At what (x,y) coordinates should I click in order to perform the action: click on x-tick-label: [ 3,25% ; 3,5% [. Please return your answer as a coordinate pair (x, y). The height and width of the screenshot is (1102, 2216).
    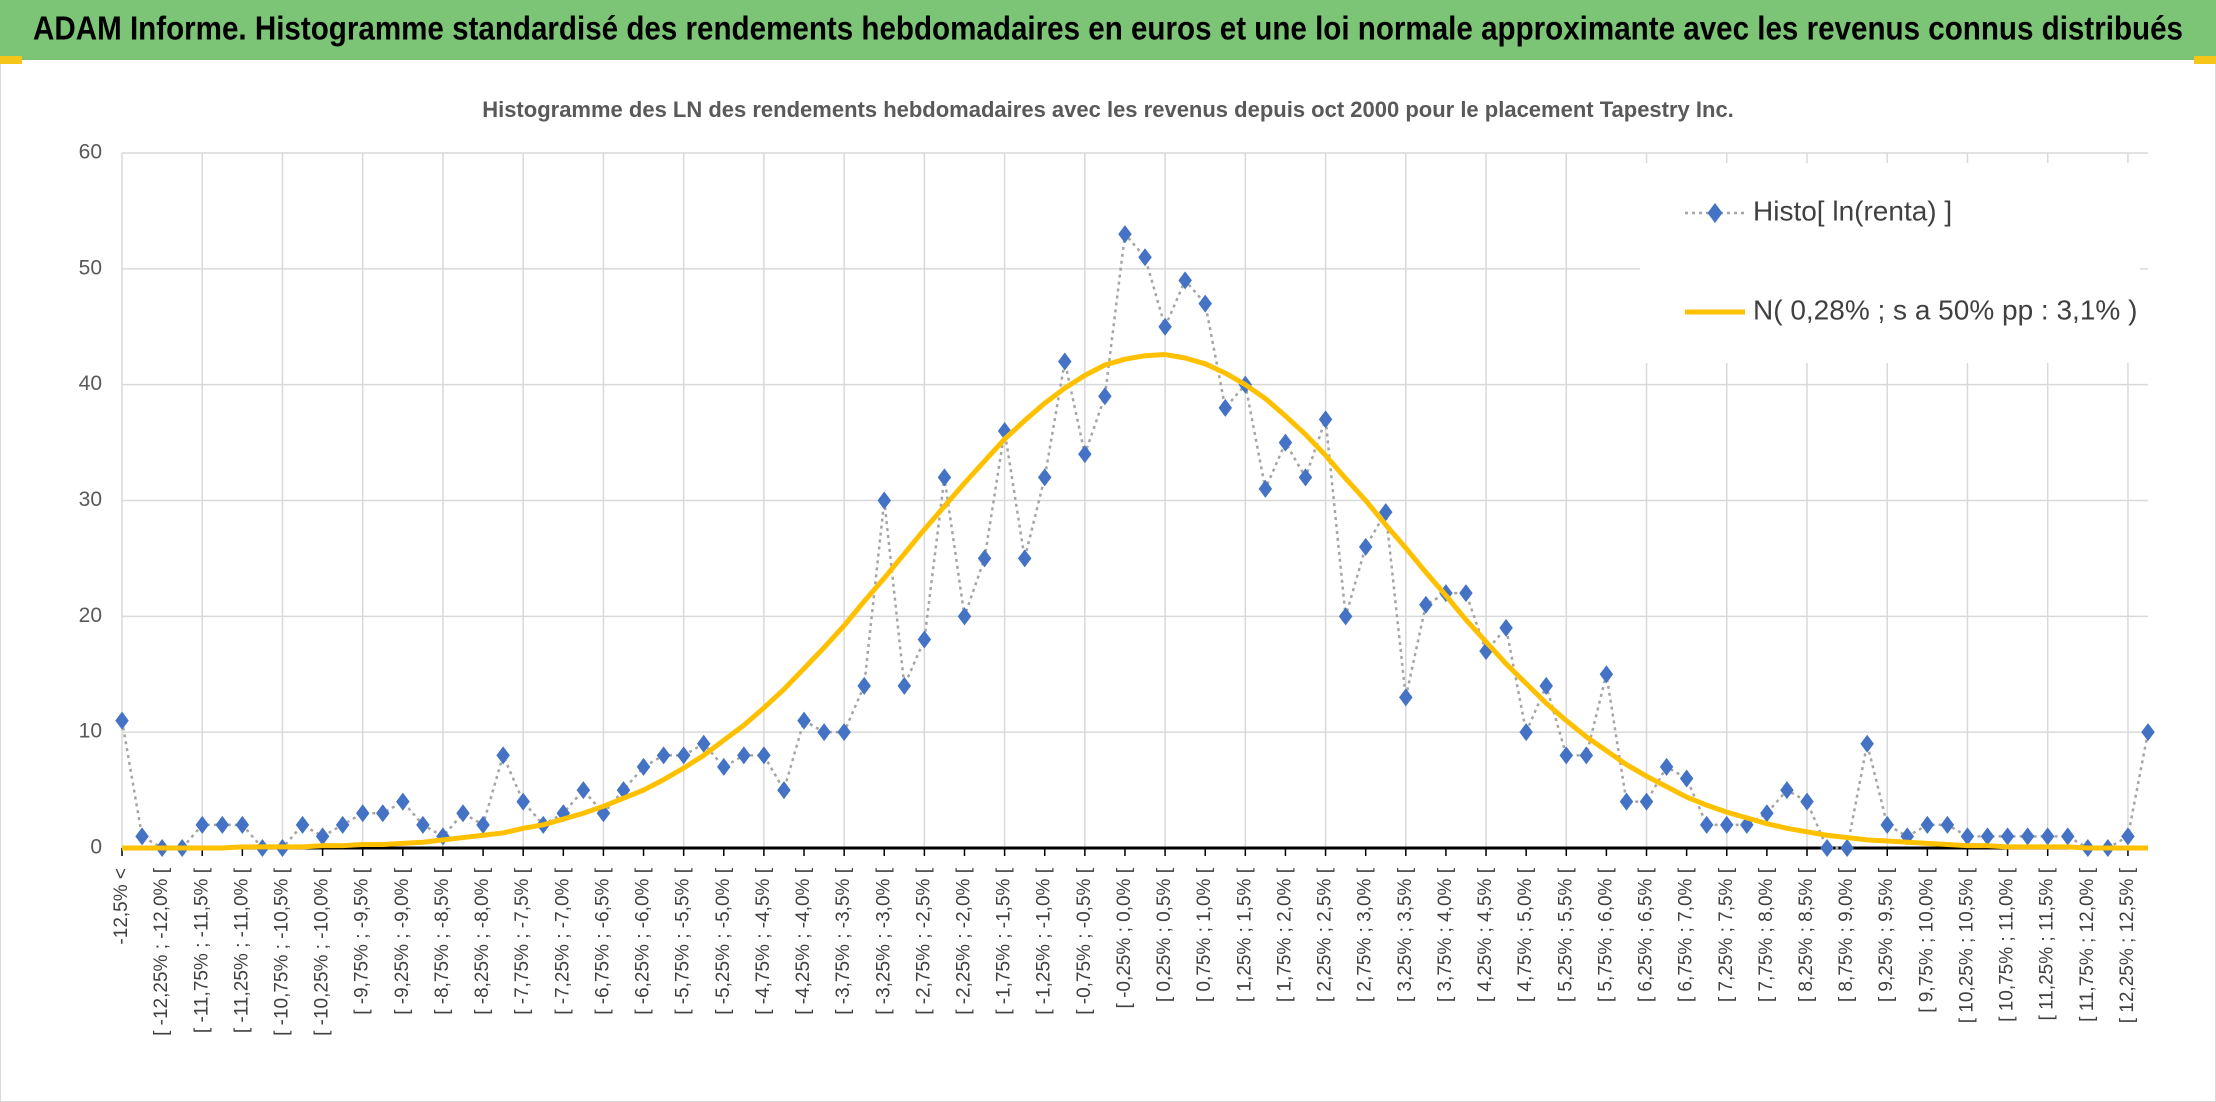
    Looking at the image, I should click on (1405, 934).